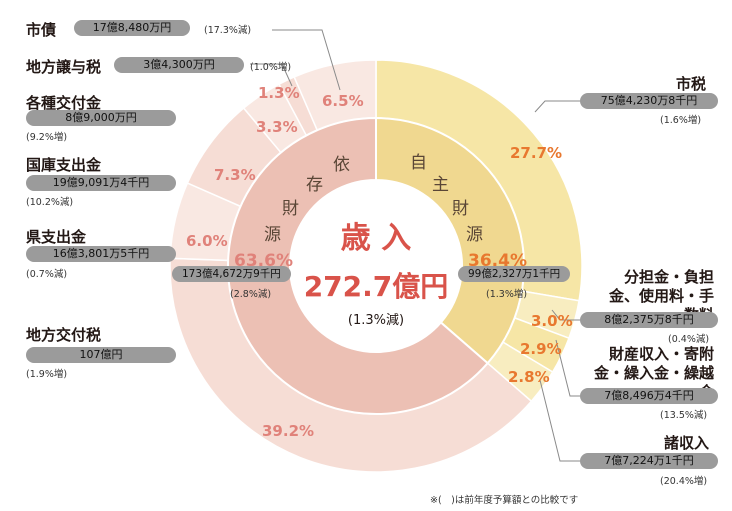 This screenshot has width=732, height=511. I want to click on amount-city-tax: 75億4,230万8千円, so click(649, 101).